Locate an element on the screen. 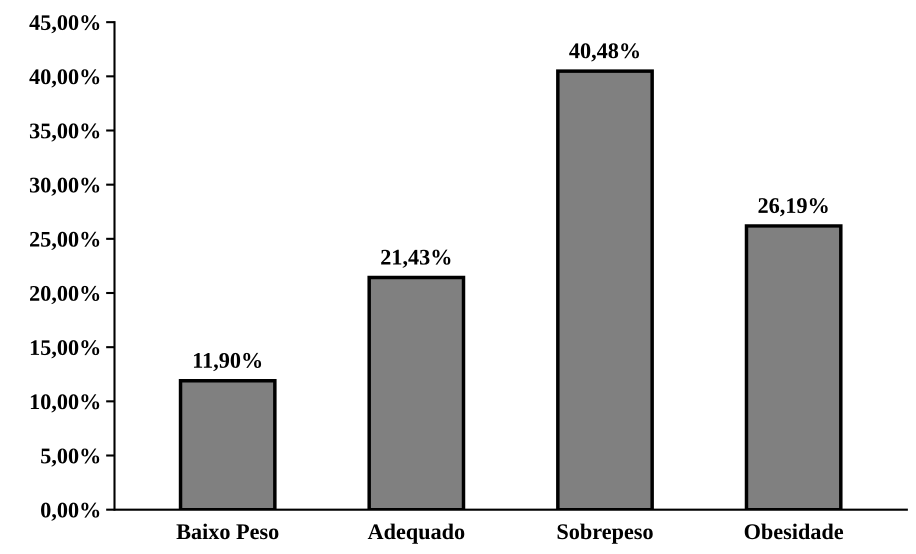 The width and height of the screenshot is (916, 554). y-tick-label: 5,00% is located at coordinates (70, 457).